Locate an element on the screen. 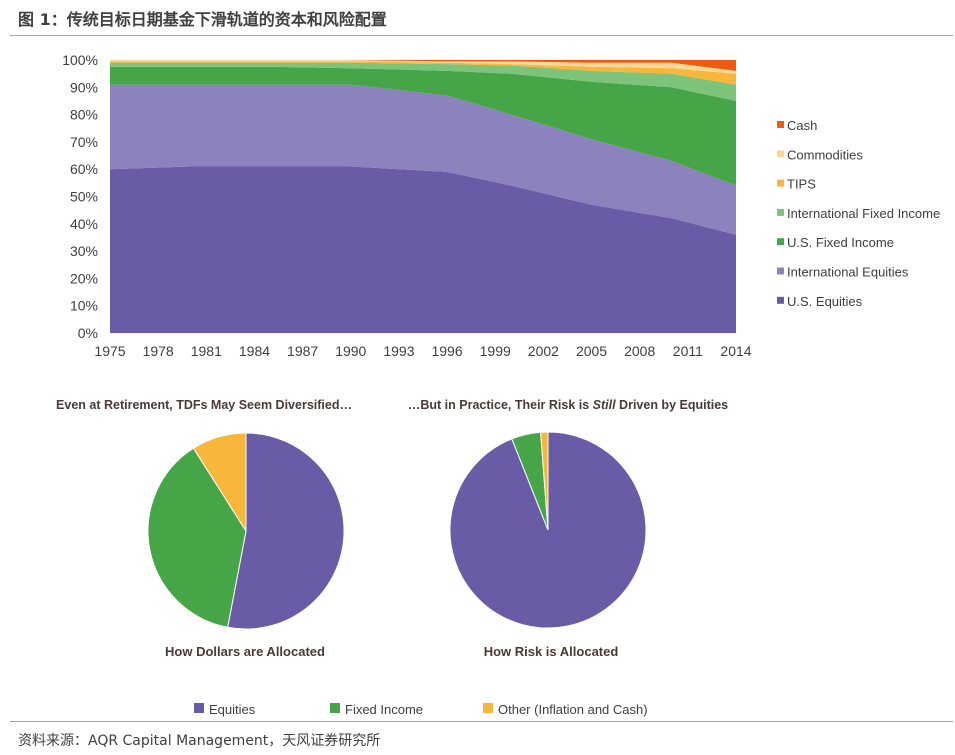 The image size is (955, 755). area-series-international-fixed-income is located at coordinates (423, 81).